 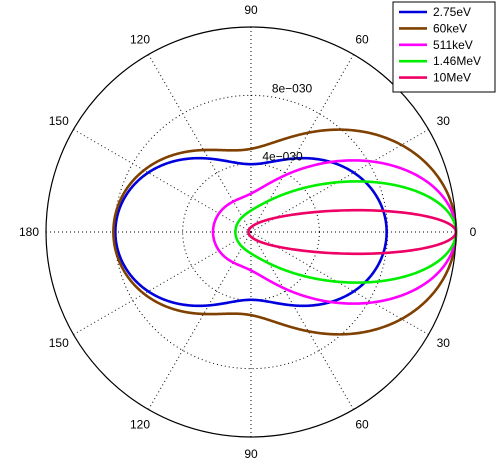 What do you see at coordinates (29, 232) in the screenshot?
I see `angle-tick-label: 180` at bounding box center [29, 232].